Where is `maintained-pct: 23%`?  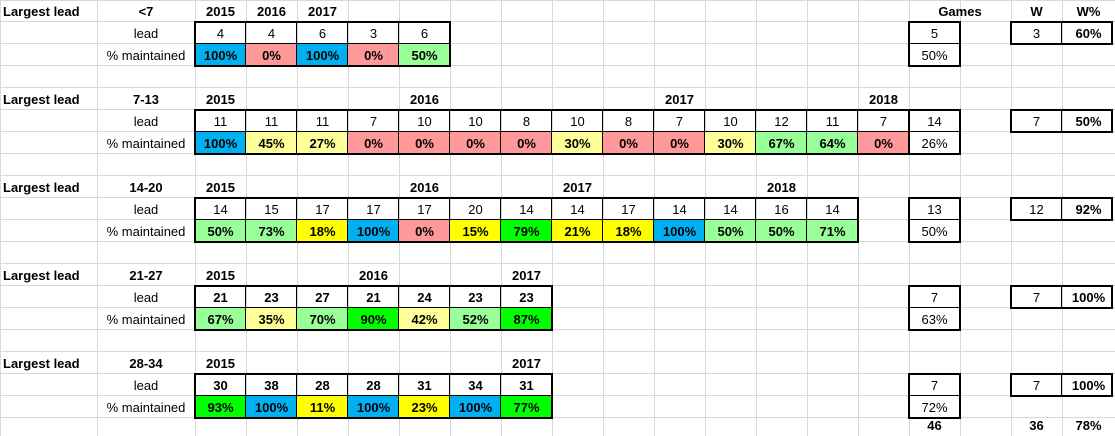 maintained-pct: 23% is located at coordinates (424, 407).